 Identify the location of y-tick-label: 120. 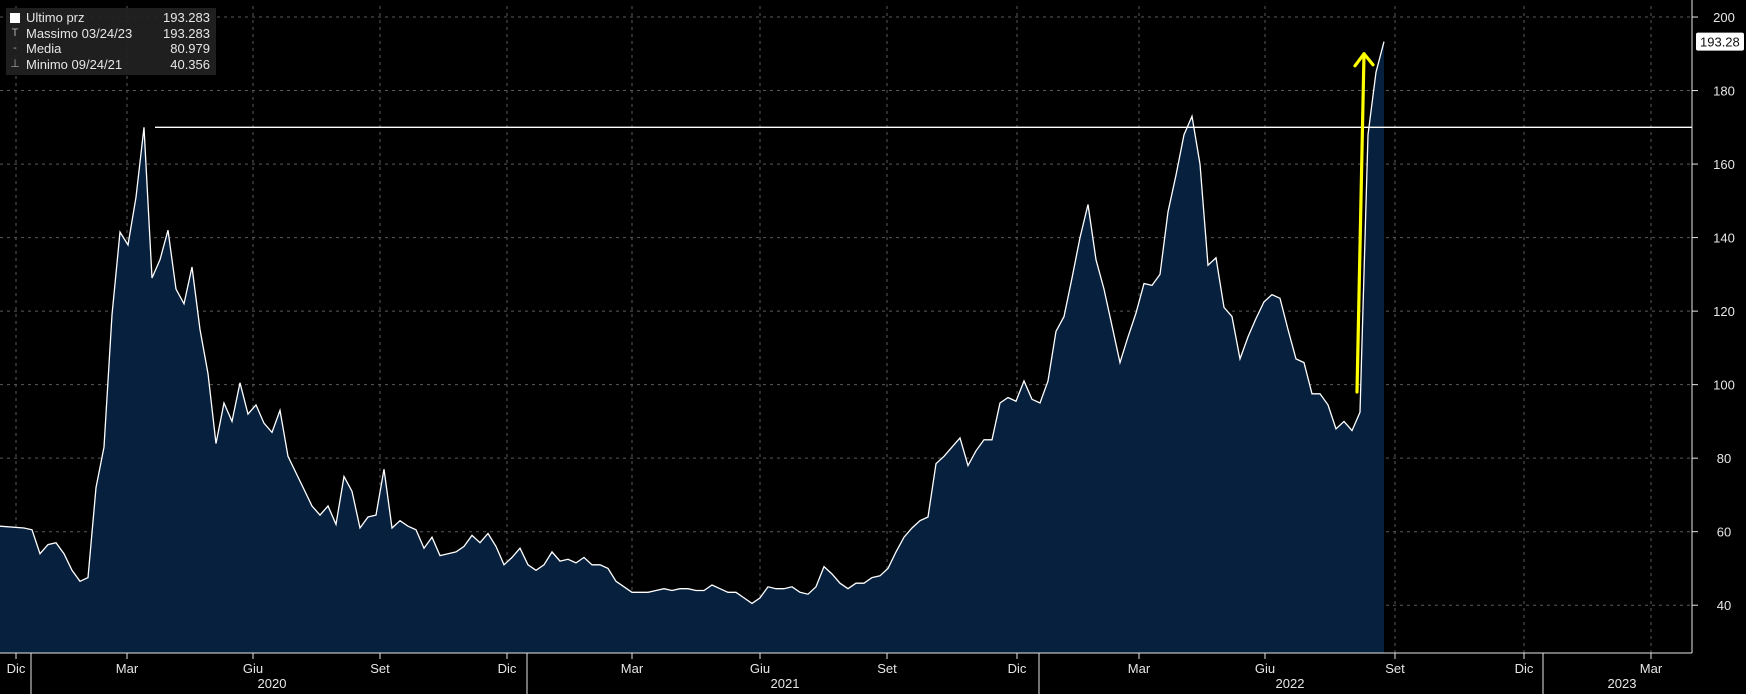
(1724, 311).